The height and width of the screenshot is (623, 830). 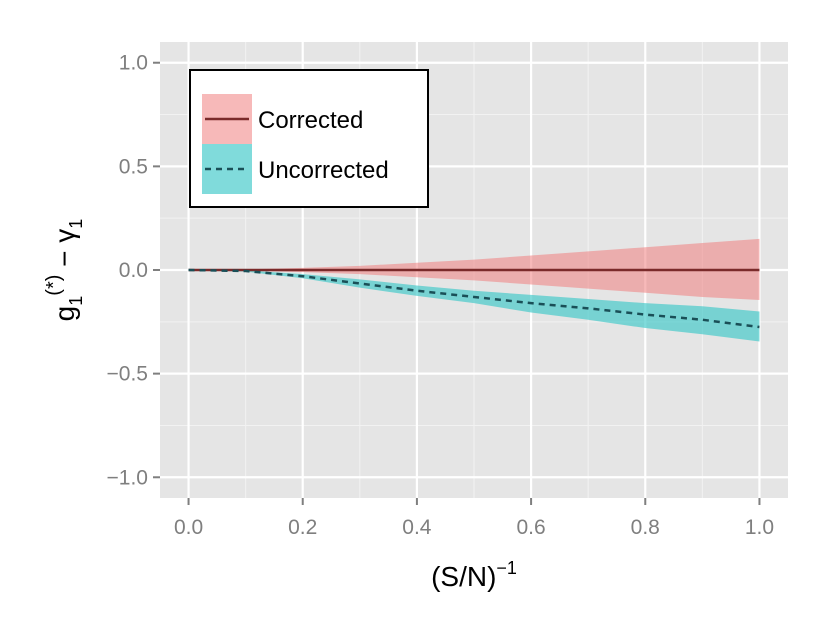 I want to click on y-tick-label: 0.0, so click(x=133, y=270).